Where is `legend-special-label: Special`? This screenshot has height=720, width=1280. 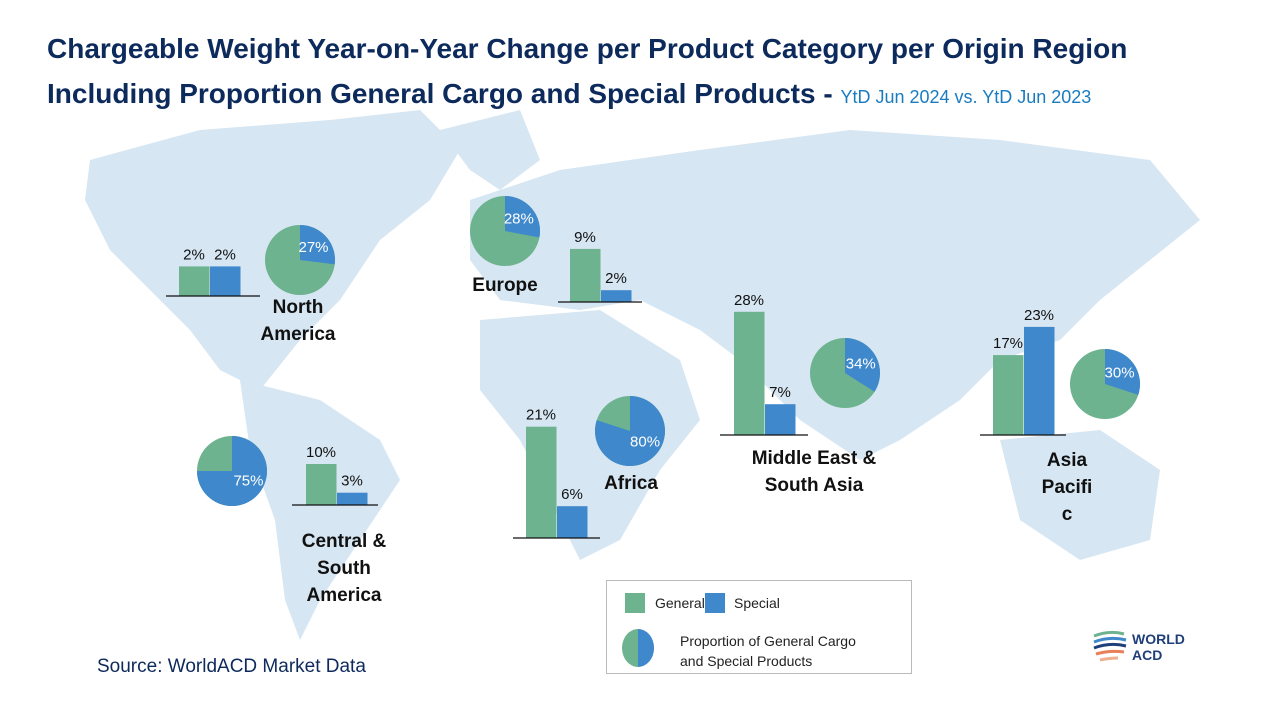
legend-special-label: Special is located at coordinates (757, 603).